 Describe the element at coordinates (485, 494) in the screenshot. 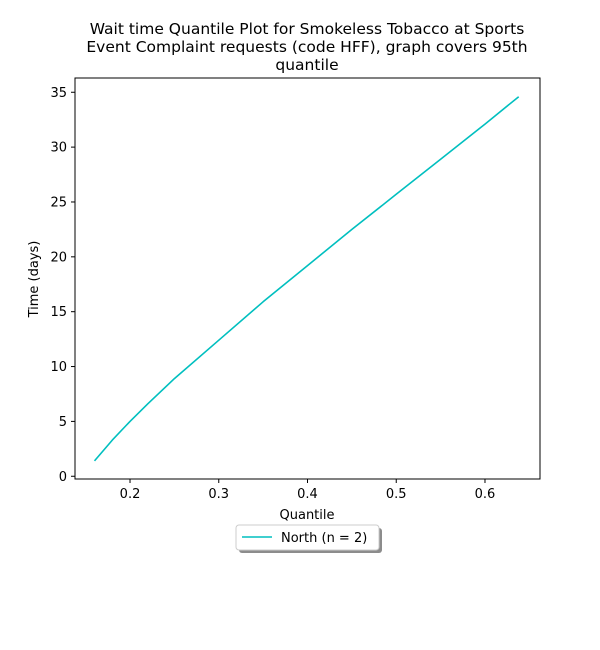

I see `x-tick-label: 0.6` at that location.